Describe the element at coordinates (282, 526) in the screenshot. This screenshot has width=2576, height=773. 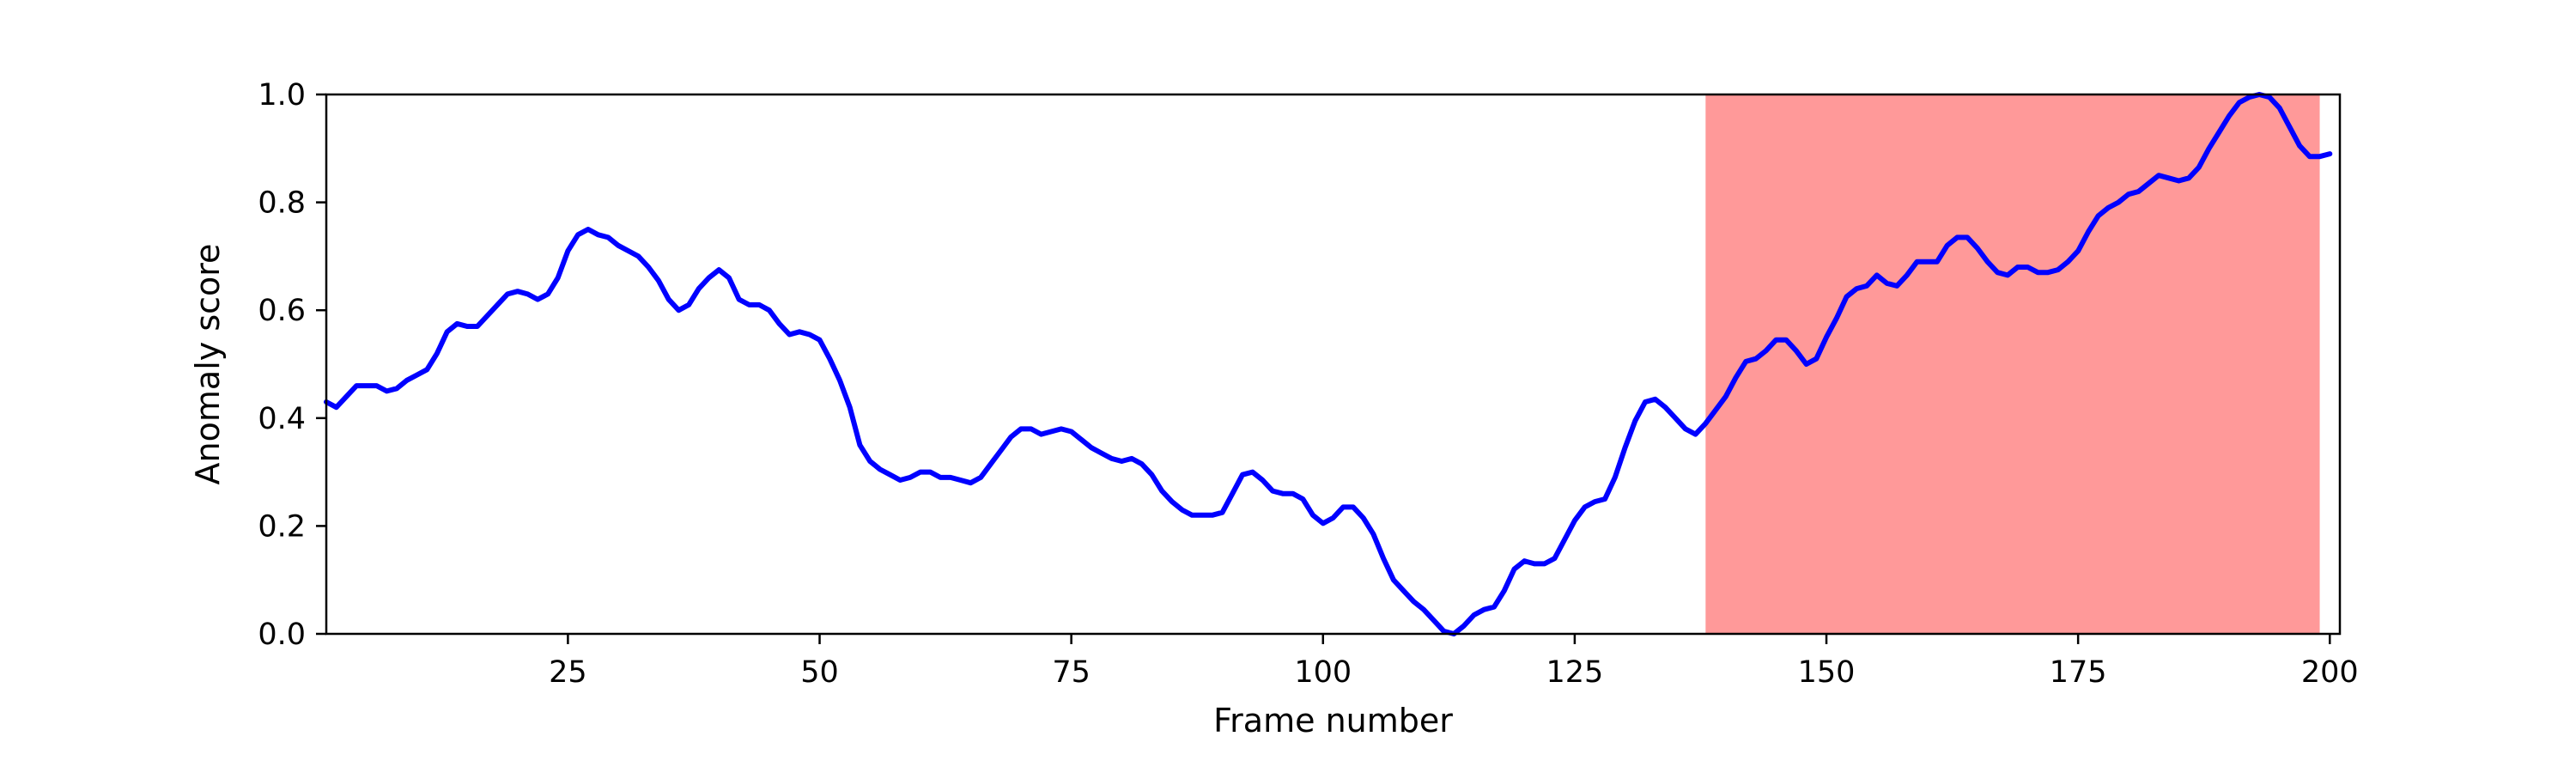
I see `y-tick-label: 0.2` at that location.